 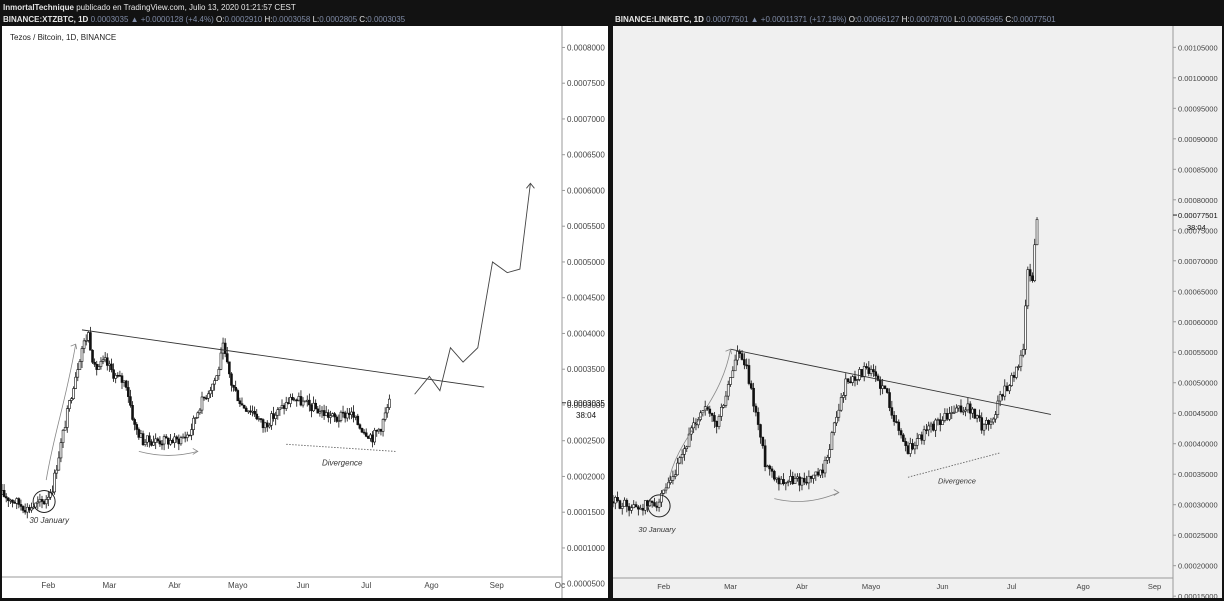 I want to click on y-tick-label: 0.00100000, so click(x=1198, y=78).